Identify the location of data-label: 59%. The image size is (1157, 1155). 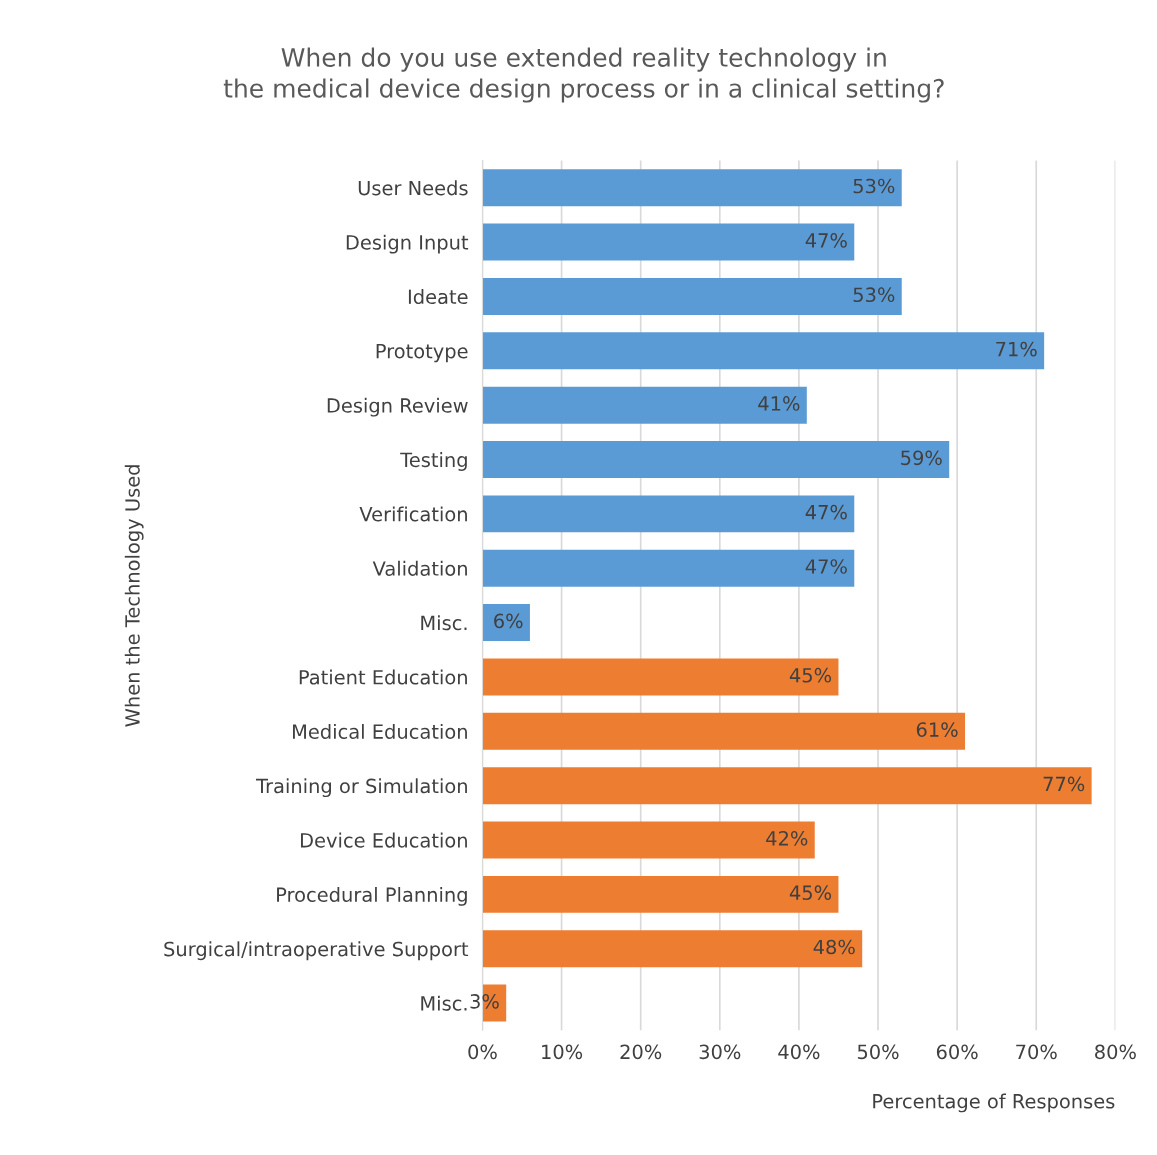
(921, 458).